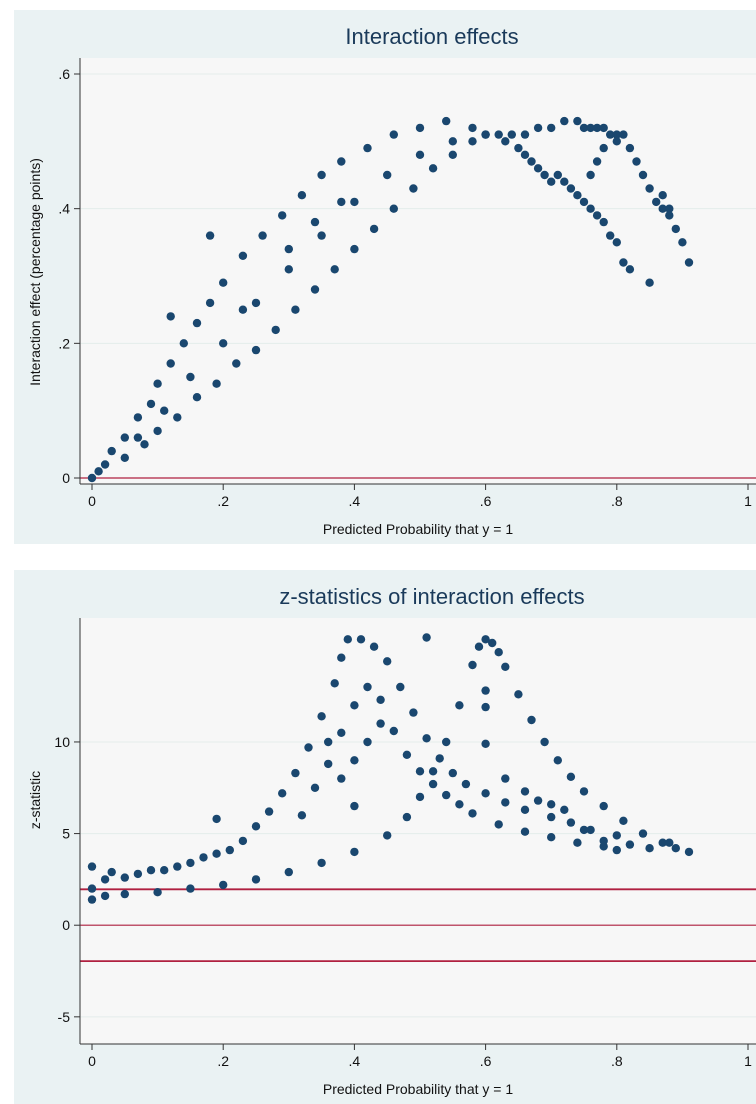 The height and width of the screenshot is (1104, 756). Describe the element at coordinates (66, 834) in the screenshot. I see `y-tick-label: 5` at that location.